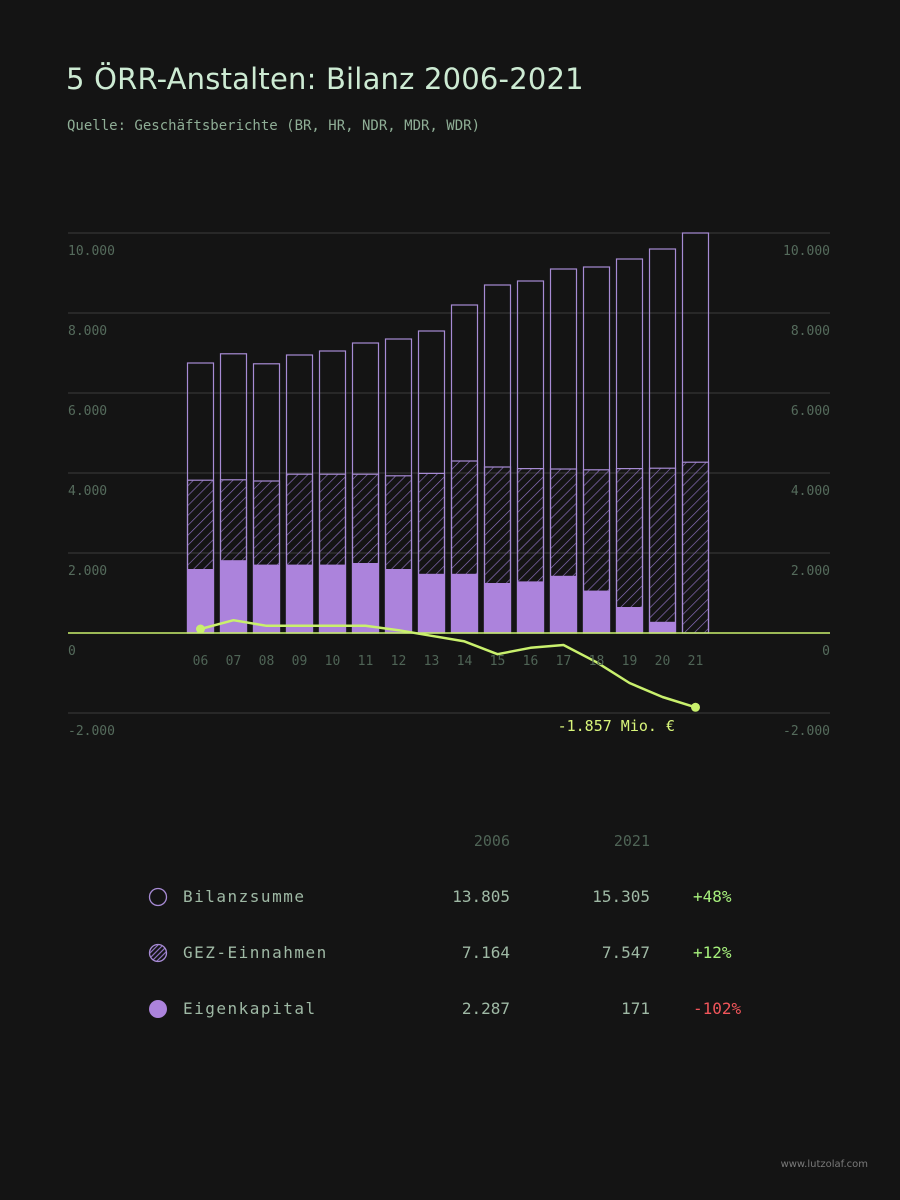 Image resolution: width=900 pixels, height=1200 pixels. I want to click on row-value-2021: 7.547, so click(625, 952).